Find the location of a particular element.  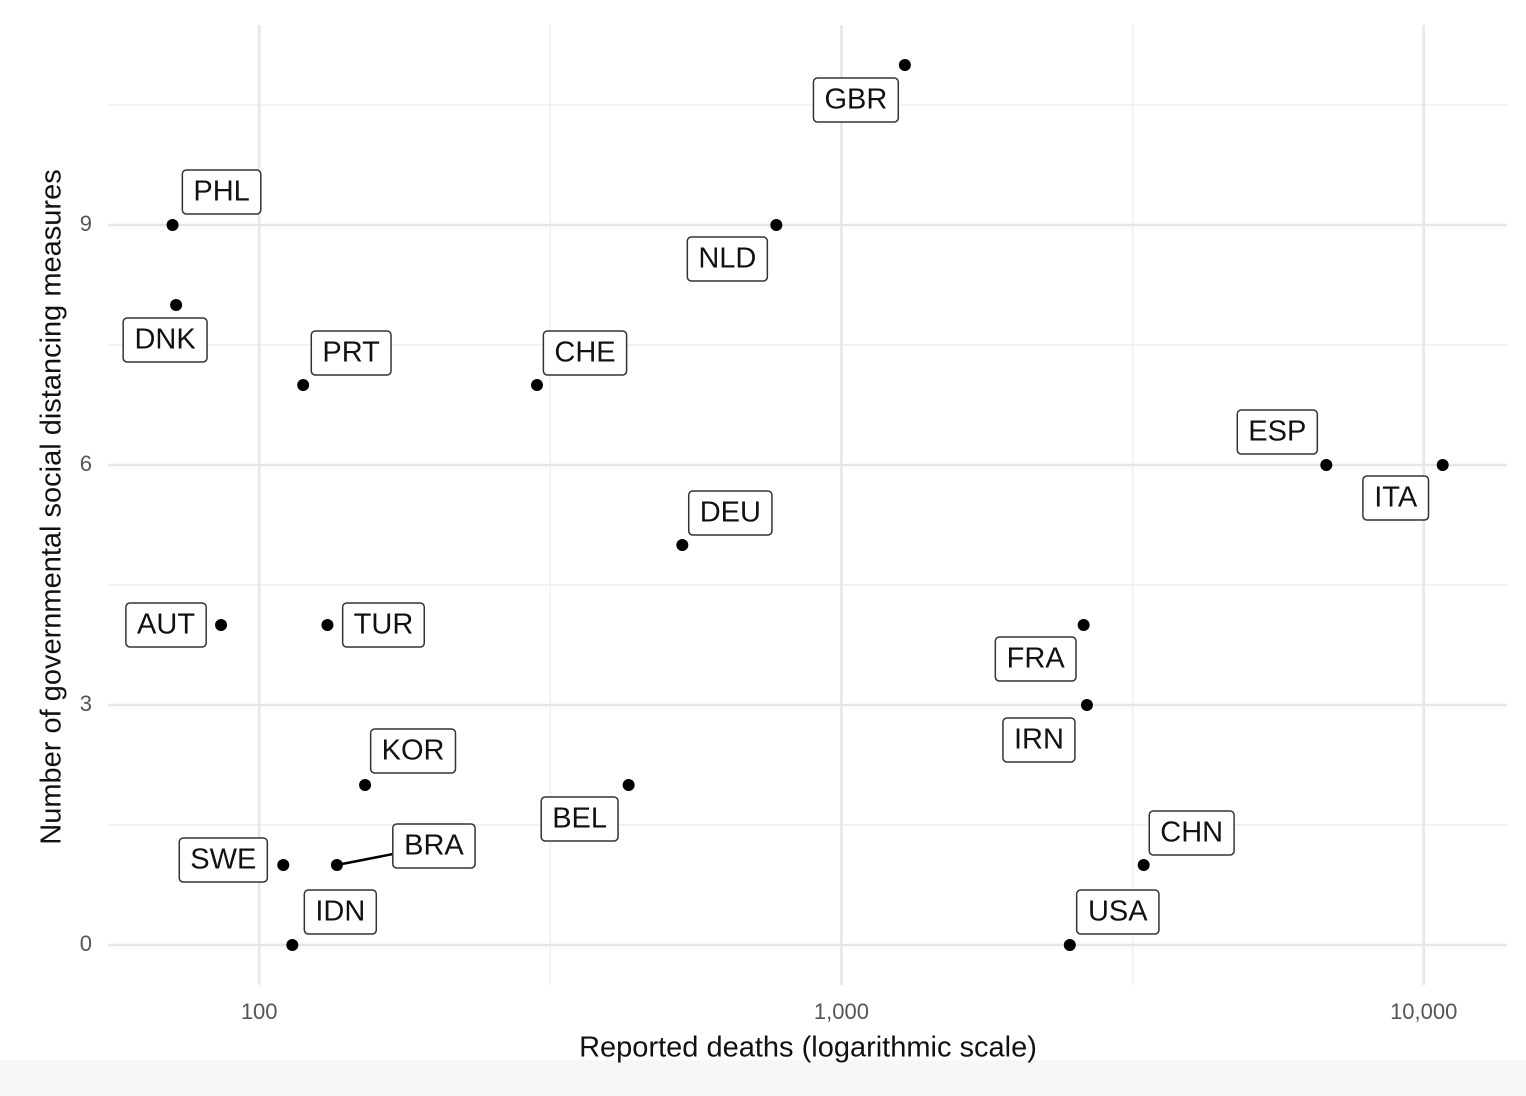

point-label-text: PRT is located at coordinates (351, 353).